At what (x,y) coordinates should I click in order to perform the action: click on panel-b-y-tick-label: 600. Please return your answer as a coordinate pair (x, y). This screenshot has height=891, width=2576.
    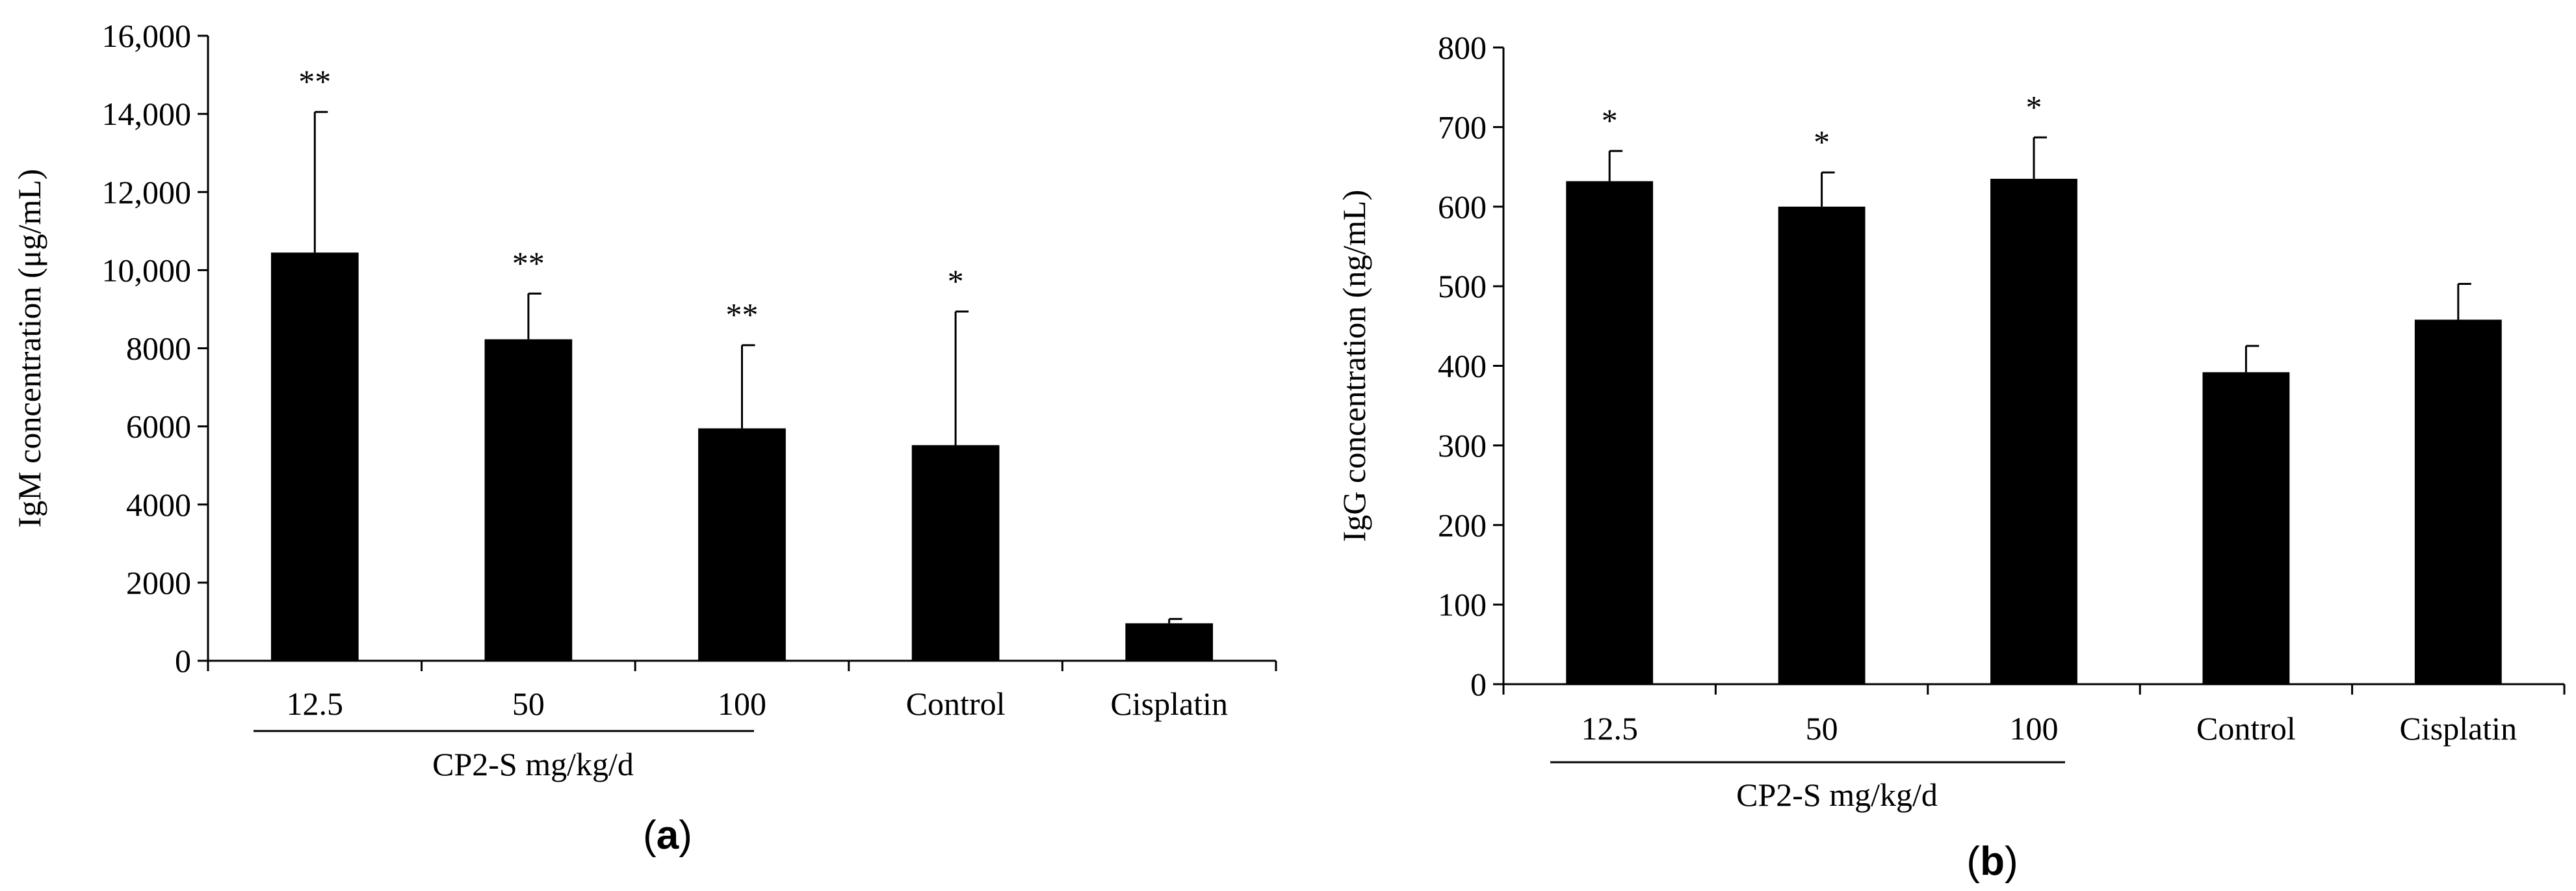
    Looking at the image, I should click on (1463, 207).